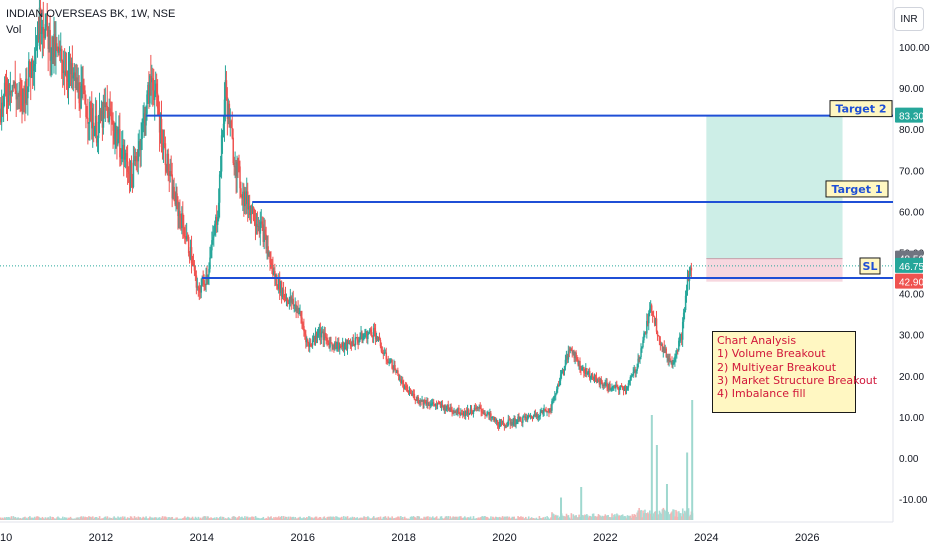 The image size is (932, 550). Describe the element at coordinates (909, 19) in the screenshot. I see `currency-button: INR` at that location.